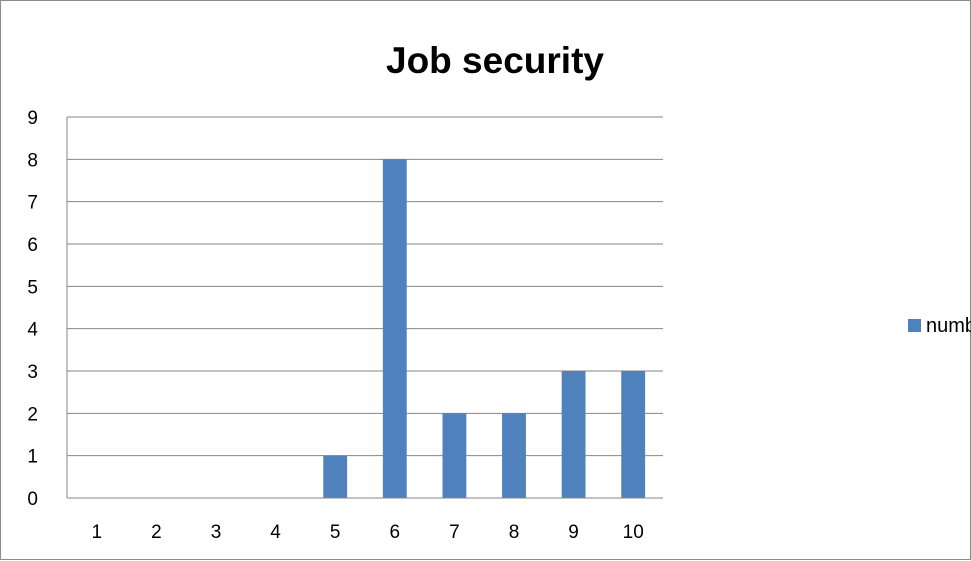 The width and height of the screenshot is (971, 561). I want to click on legend-label: number of responses, so click(948, 326).